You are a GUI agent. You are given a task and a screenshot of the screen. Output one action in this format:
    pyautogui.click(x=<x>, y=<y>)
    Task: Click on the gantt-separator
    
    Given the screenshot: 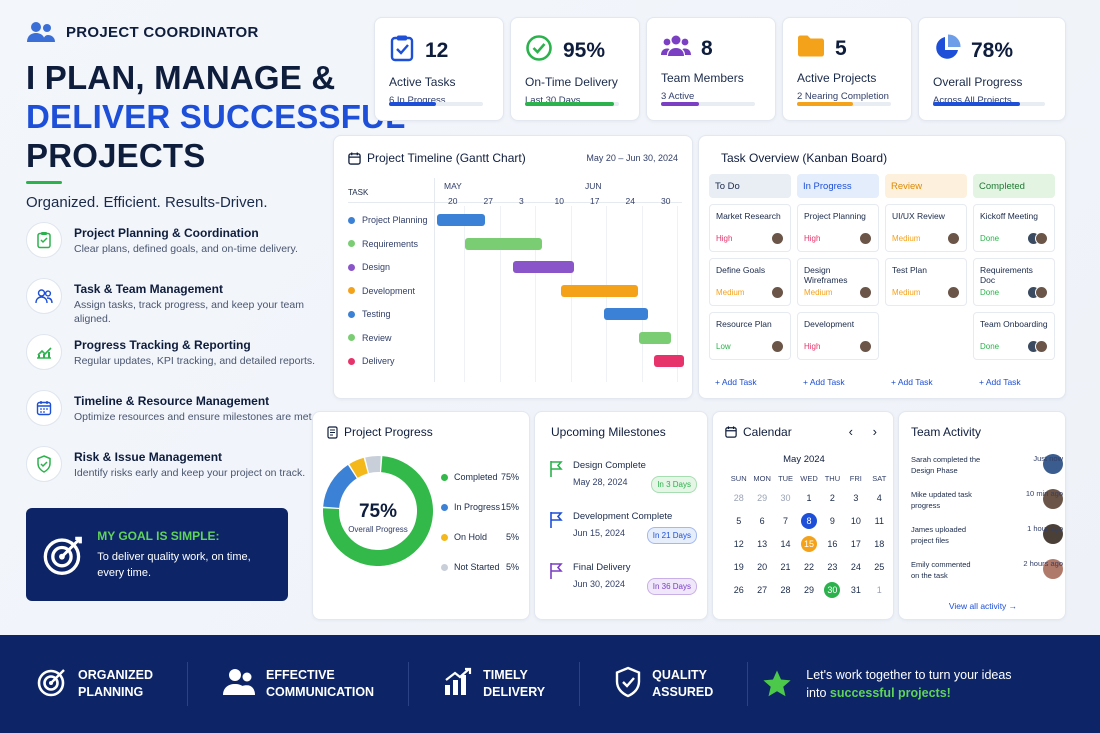 What is the action you would take?
    pyautogui.click(x=434, y=280)
    